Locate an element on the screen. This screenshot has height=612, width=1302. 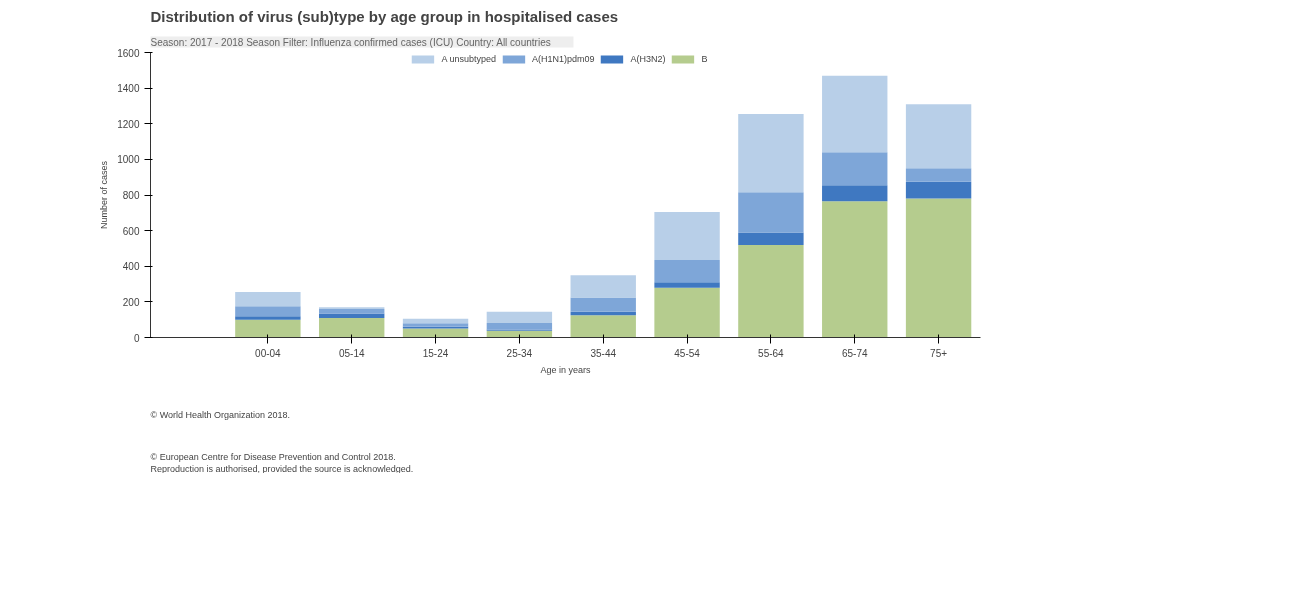
x-tick-label: 55-64 is located at coordinates (771, 353).